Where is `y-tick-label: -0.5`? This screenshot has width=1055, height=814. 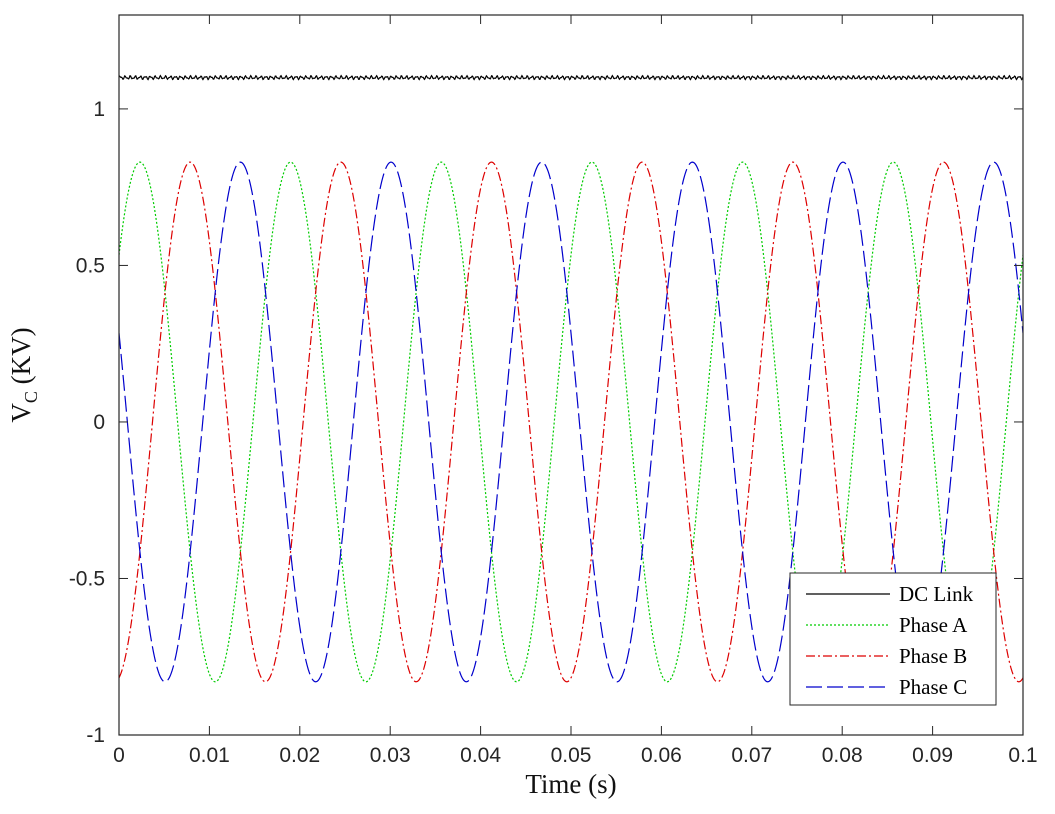
y-tick-label: -0.5 is located at coordinates (87, 578).